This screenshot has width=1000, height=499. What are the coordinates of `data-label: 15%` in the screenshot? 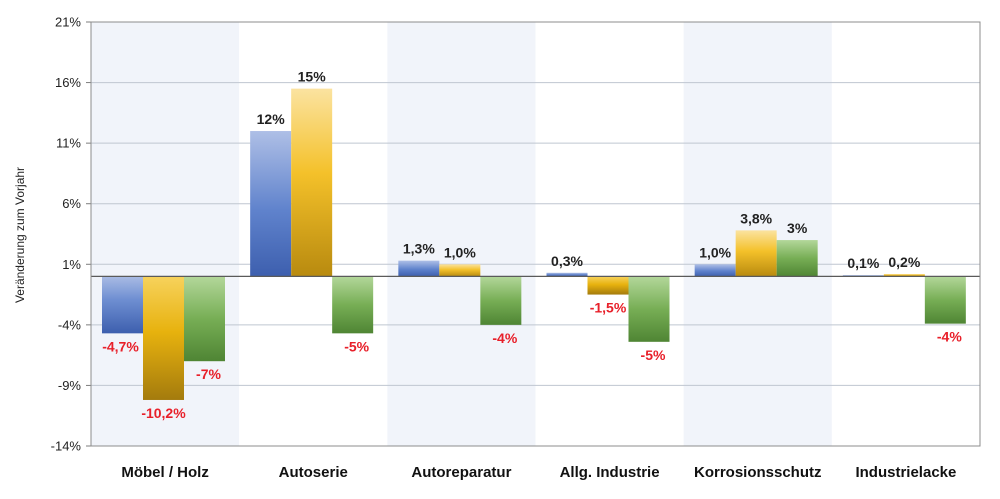 It's located at (312, 77).